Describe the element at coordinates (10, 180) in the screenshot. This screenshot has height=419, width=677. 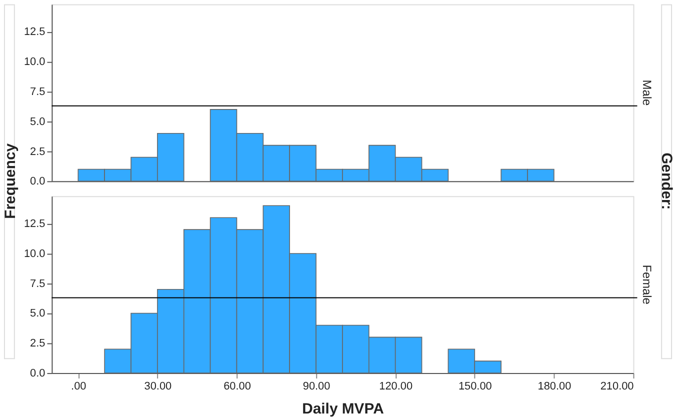
I see `y-axis-title: Frequency` at that location.